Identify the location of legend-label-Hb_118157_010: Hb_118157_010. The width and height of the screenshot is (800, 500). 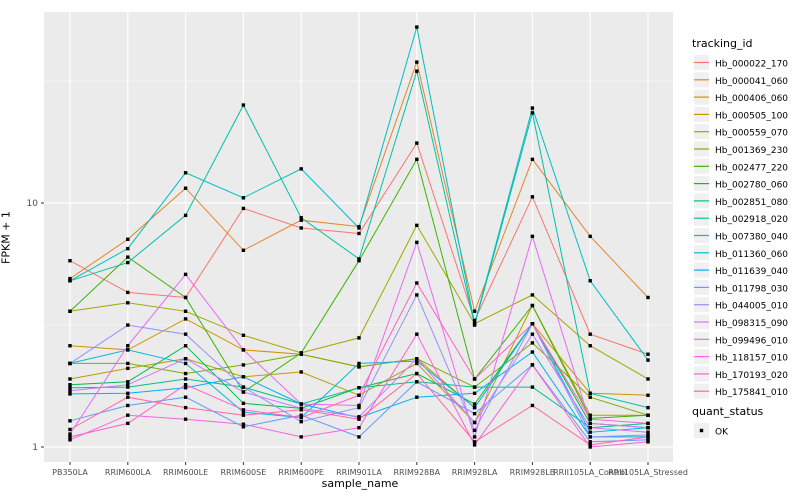
(751, 359).